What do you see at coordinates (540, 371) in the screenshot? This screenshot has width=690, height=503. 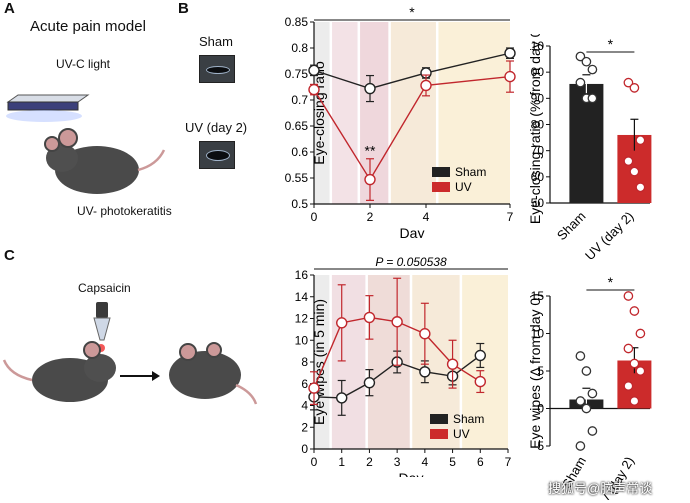 I see `y-tick-label: 5` at bounding box center [540, 371].